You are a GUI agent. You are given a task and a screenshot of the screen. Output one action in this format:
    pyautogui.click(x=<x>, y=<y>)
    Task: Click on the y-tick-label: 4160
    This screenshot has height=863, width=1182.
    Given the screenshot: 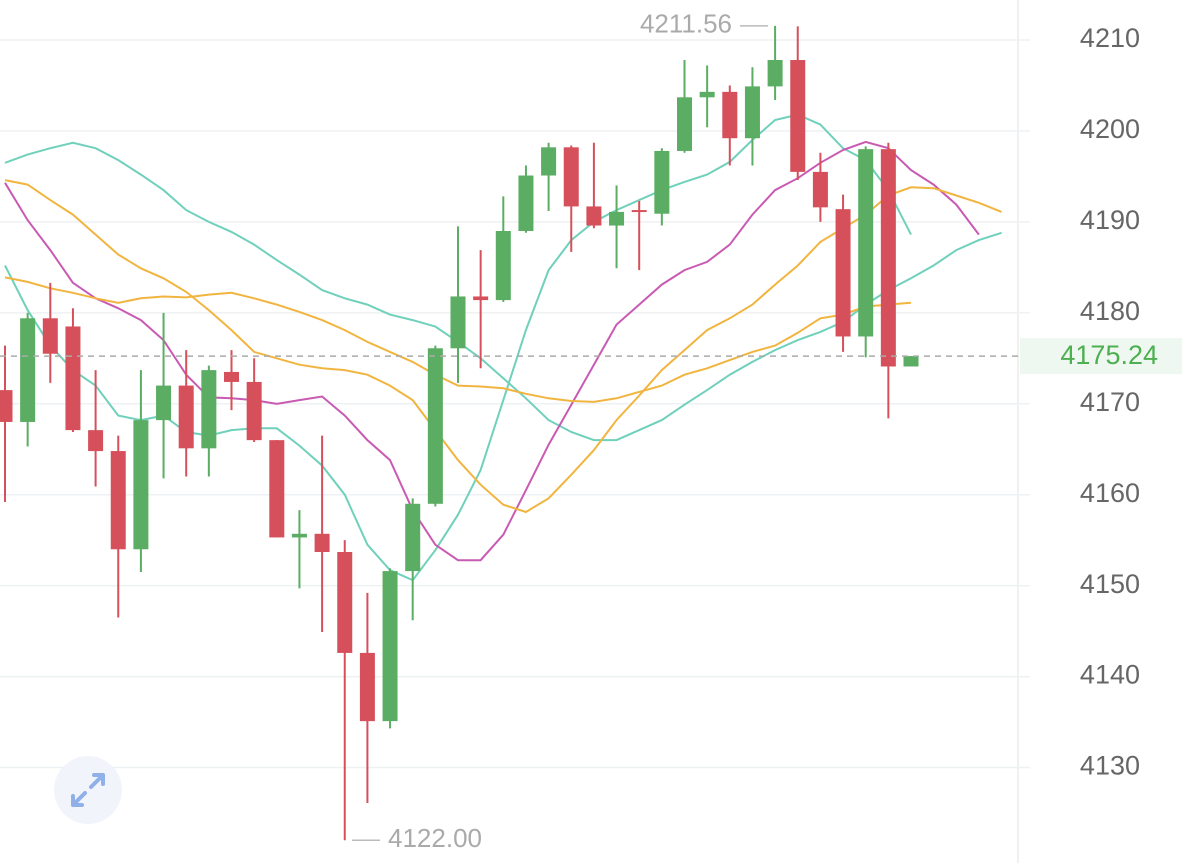 What is the action you would take?
    pyautogui.click(x=1110, y=493)
    